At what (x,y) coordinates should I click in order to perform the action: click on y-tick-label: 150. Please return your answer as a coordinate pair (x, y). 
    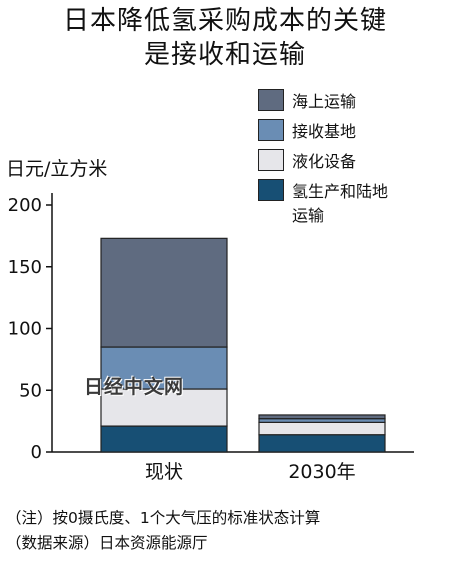
    Looking at the image, I should click on (25, 267).